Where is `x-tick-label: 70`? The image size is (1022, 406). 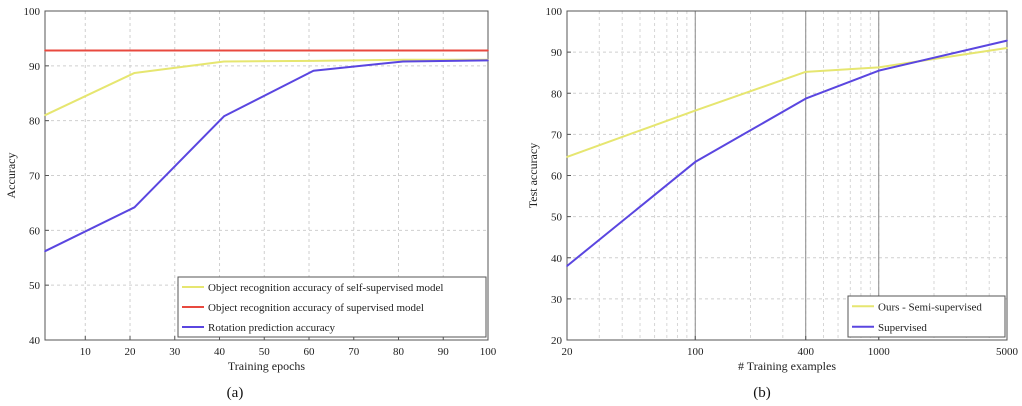
x-tick-label: 70 is located at coordinates (354, 352).